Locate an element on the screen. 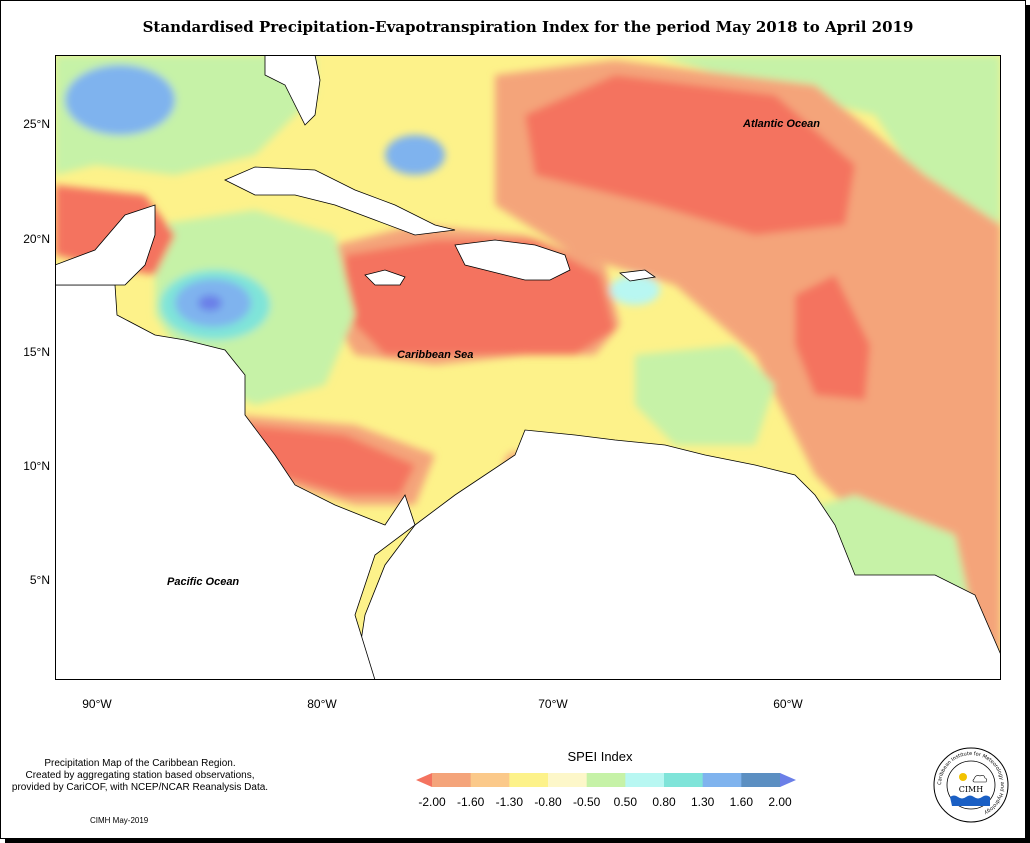 Image resolution: width=1030 pixels, height=843 pixels. waves-icon is located at coordinates (970, 800).